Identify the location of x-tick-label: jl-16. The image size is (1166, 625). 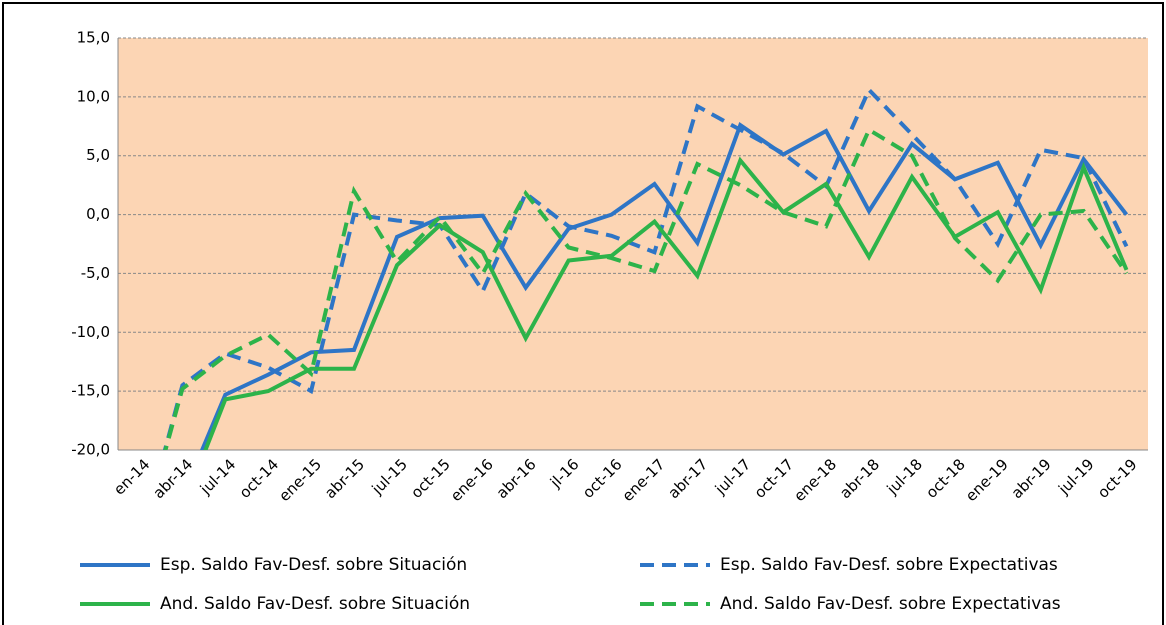
(564, 473).